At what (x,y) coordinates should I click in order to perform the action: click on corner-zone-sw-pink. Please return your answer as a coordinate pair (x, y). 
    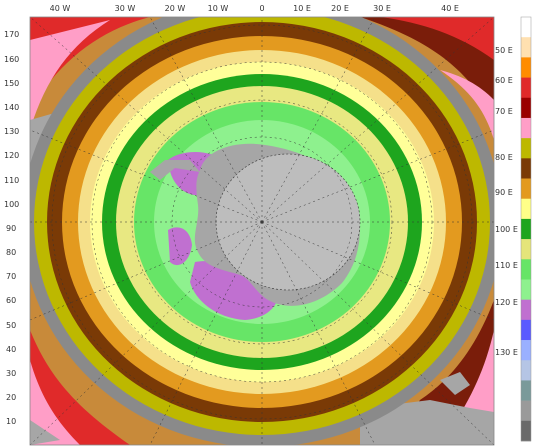
    Looking at the image, I should click on (55, 402).